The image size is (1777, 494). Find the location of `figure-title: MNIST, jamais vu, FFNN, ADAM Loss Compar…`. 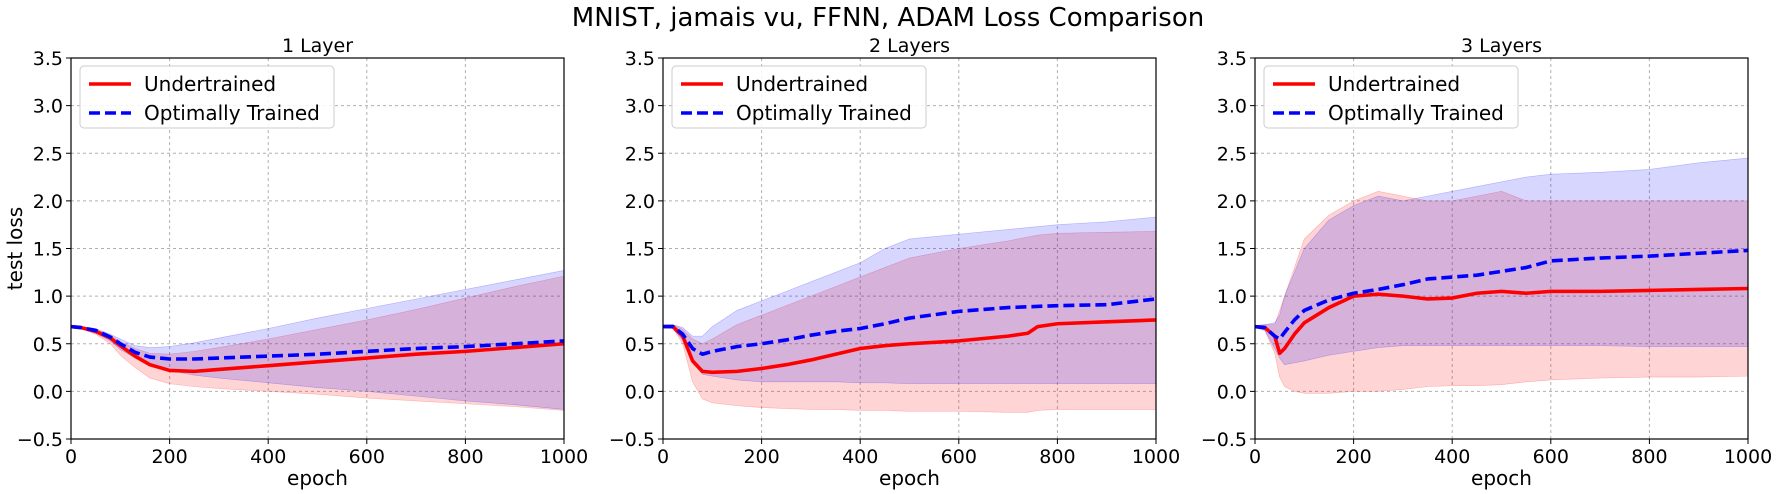

figure-title: MNIST, jamais vu, FFNN, ADAM Loss Compar… is located at coordinates (888, 18).